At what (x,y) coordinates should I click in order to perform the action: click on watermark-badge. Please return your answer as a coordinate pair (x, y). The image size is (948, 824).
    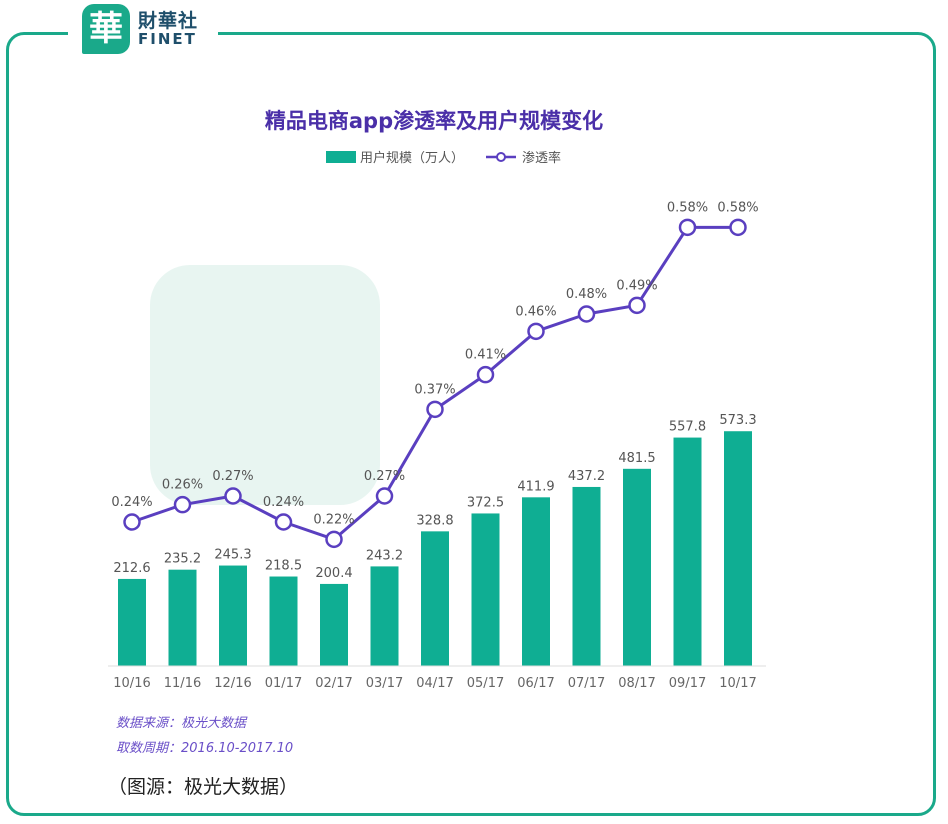
    Looking at the image, I should click on (265, 385).